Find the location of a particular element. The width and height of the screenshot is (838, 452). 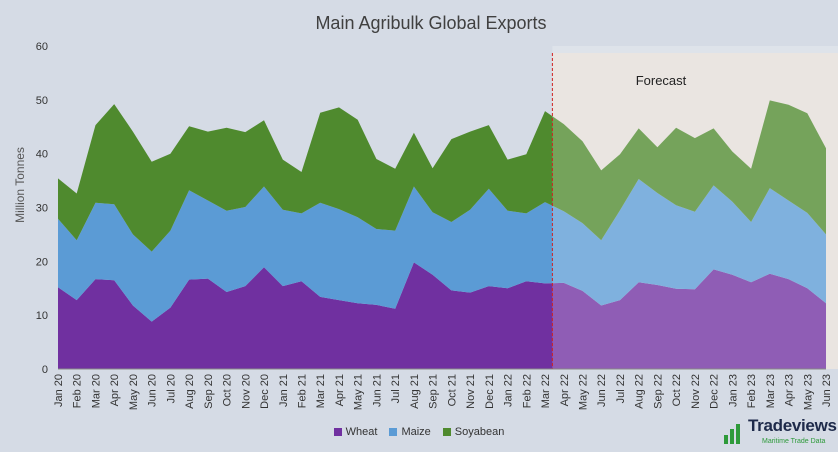

y-tick-label: 40 is located at coordinates (42, 155).